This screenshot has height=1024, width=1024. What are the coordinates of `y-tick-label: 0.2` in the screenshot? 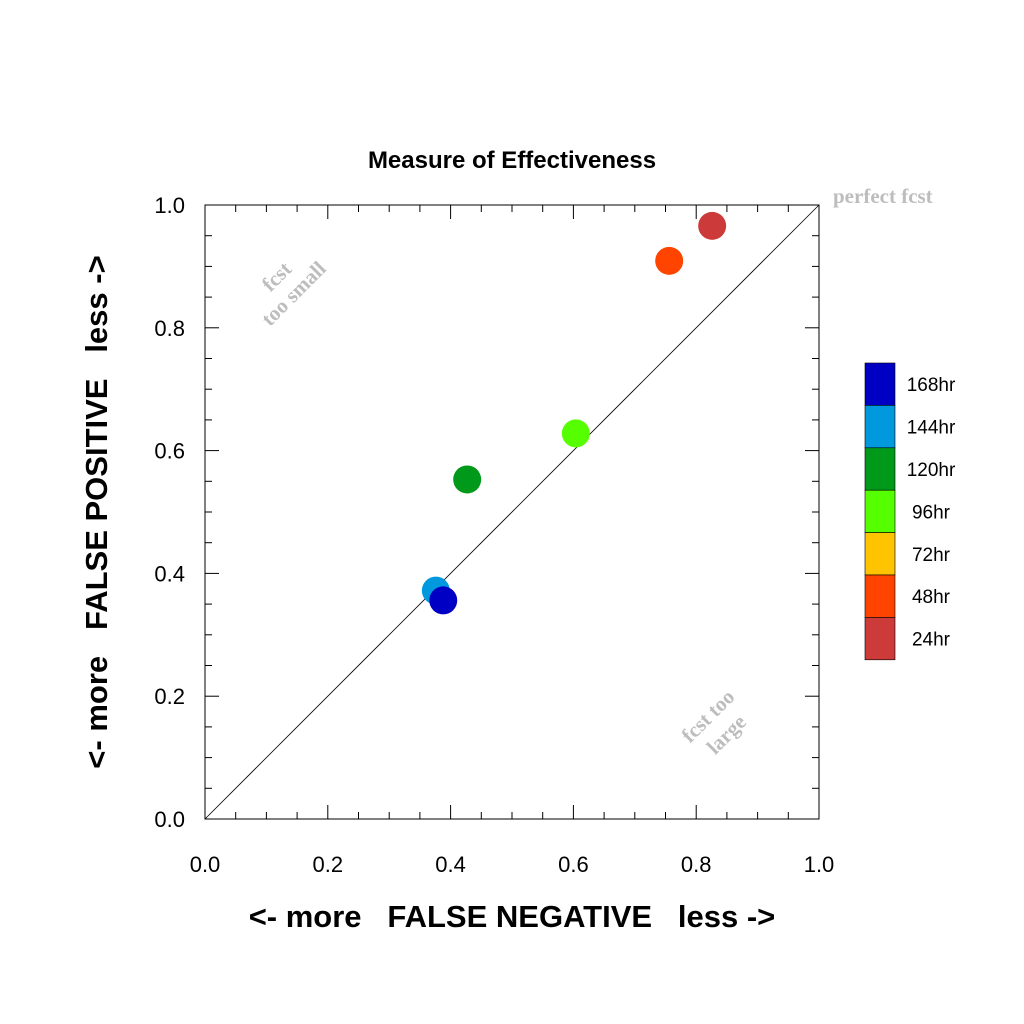 It's located at (169, 696).